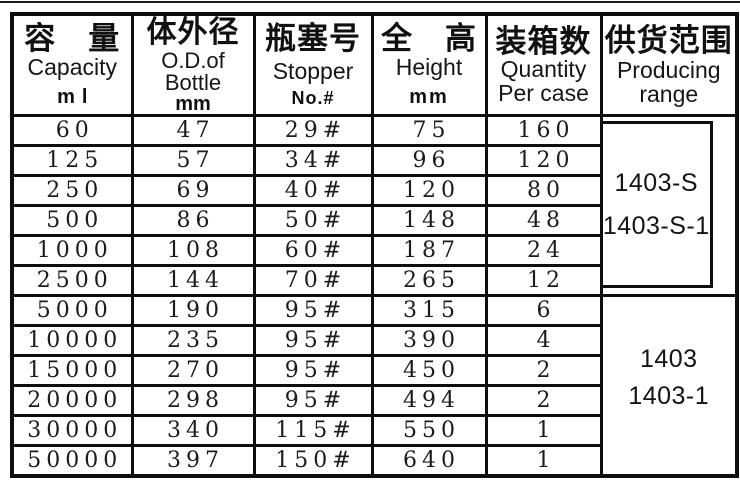 This screenshot has width=740, height=485. What do you see at coordinates (313, 71) in the screenshot?
I see `header-stopper-en: Stopper` at bounding box center [313, 71].